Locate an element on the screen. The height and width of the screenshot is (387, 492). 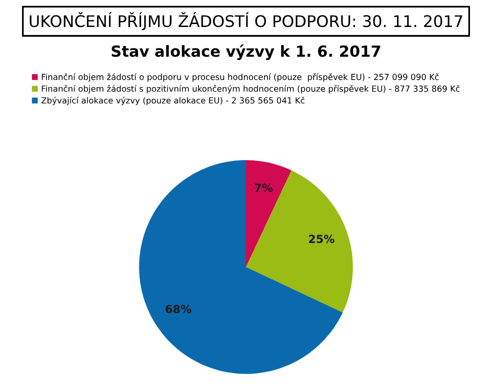
data-label: 7% is located at coordinates (263, 188).